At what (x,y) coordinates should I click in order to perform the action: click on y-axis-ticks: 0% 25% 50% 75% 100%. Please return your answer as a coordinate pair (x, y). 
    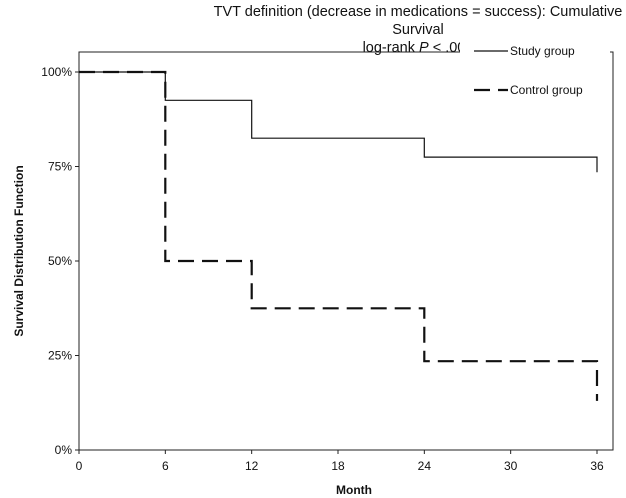
    Looking at the image, I should click on (60, 261).